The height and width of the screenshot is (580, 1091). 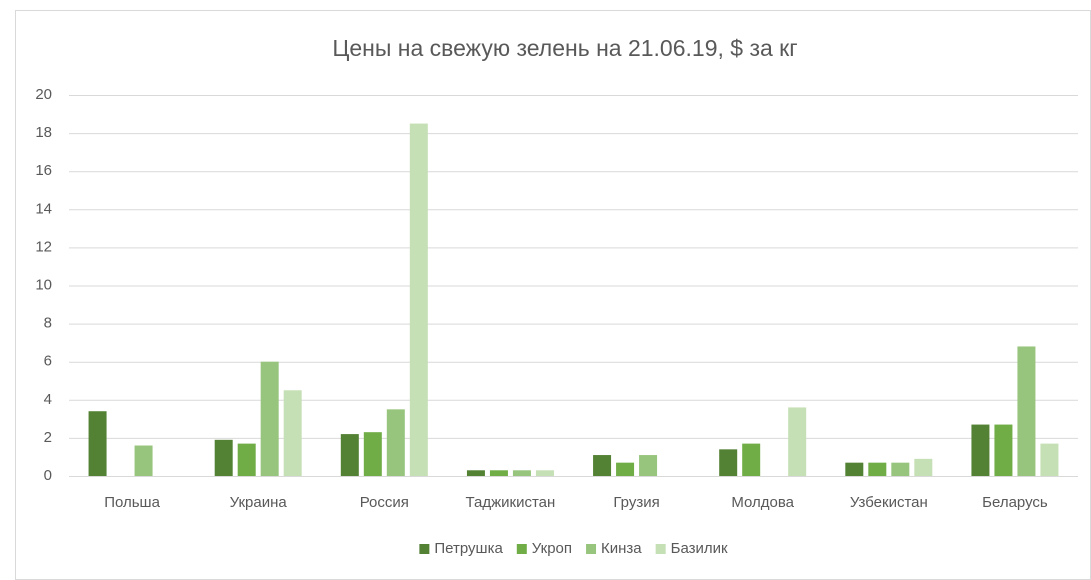 What do you see at coordinates (48, 437) in the screenshot?
I see `y-tick-label: 2` at bounding box center [48, 437].